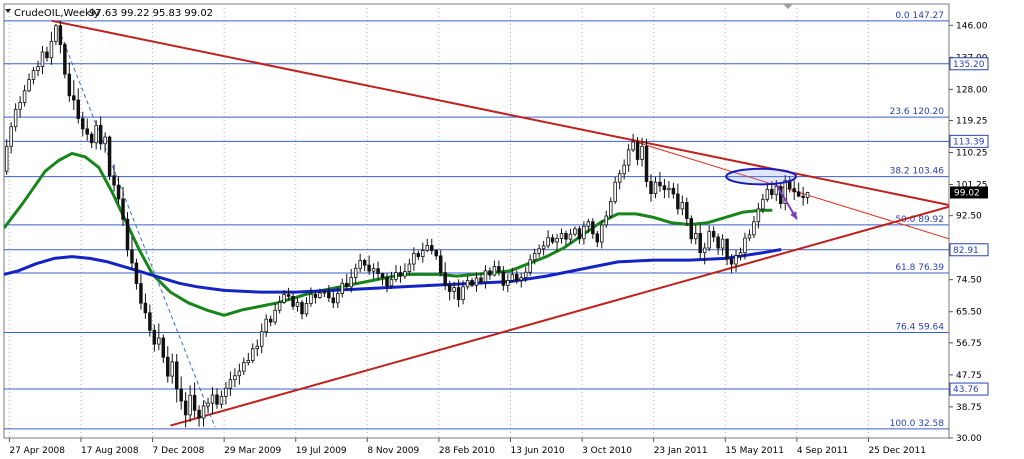 This screenshot has height=459, width=1024. I want to click on chart-header: CrudeOIL,Weekly 97.63 99.22 95.83 99.02, so click(109, 13).